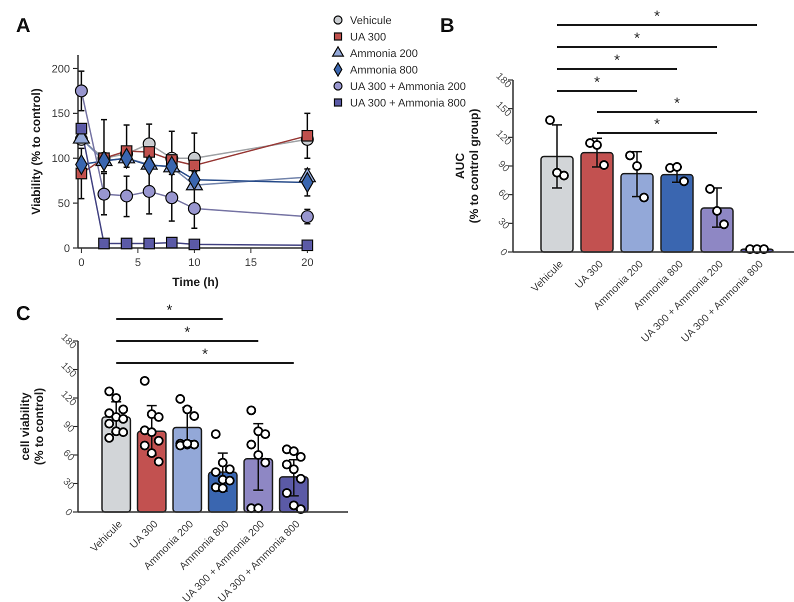 The image size is (794, 602). I want to click on y-tick-label: 50, so click(64, 204).